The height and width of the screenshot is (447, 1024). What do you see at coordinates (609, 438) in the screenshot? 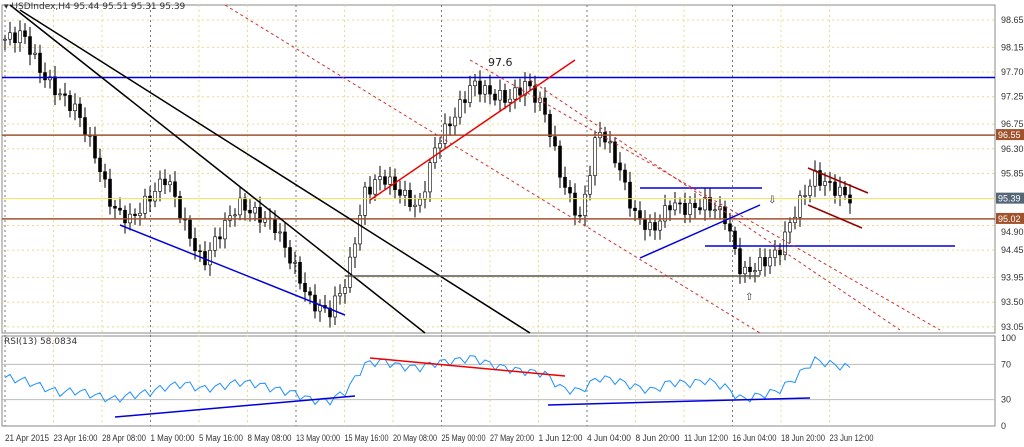
I see `x-tick-label: 4 Jun 04:00` at bounding box center [609, 438].